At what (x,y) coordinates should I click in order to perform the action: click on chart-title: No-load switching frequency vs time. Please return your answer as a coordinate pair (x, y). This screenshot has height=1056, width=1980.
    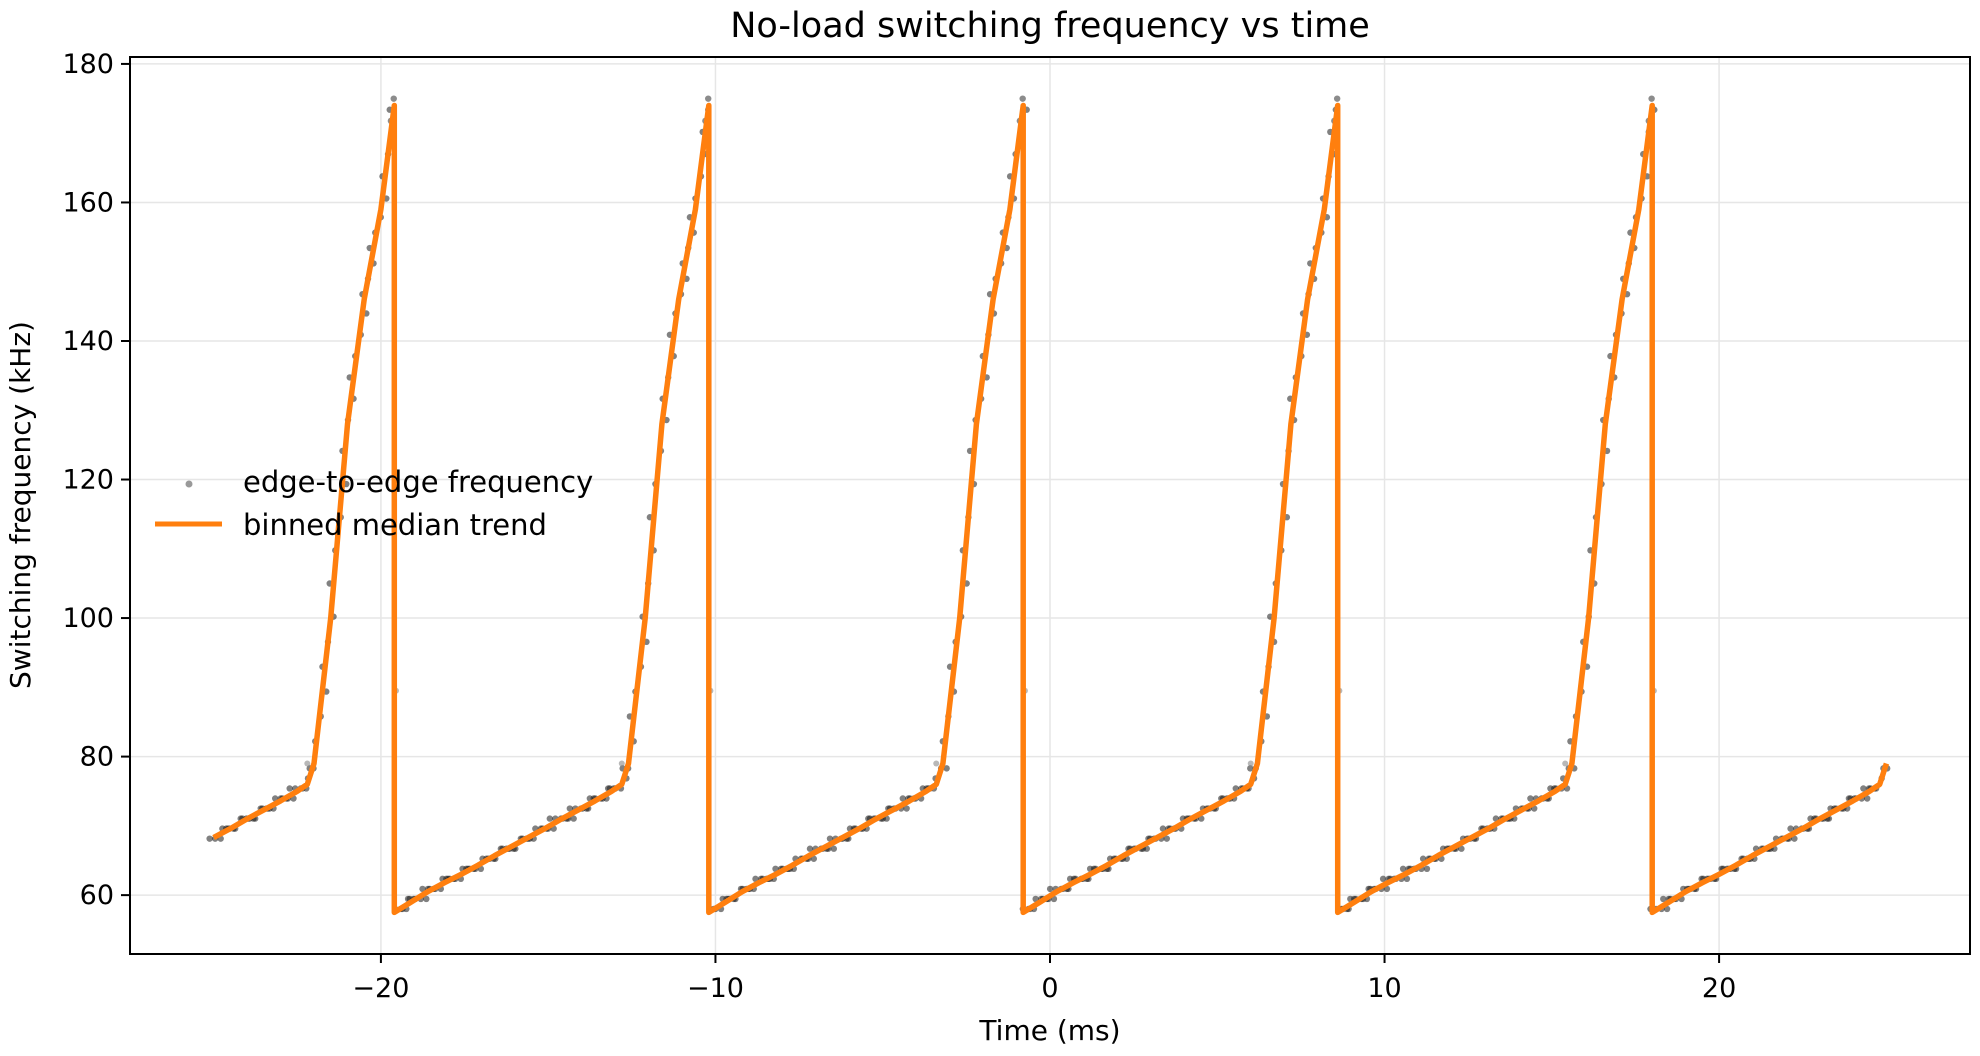
    Looking at the image, I should click on (1050, 26).